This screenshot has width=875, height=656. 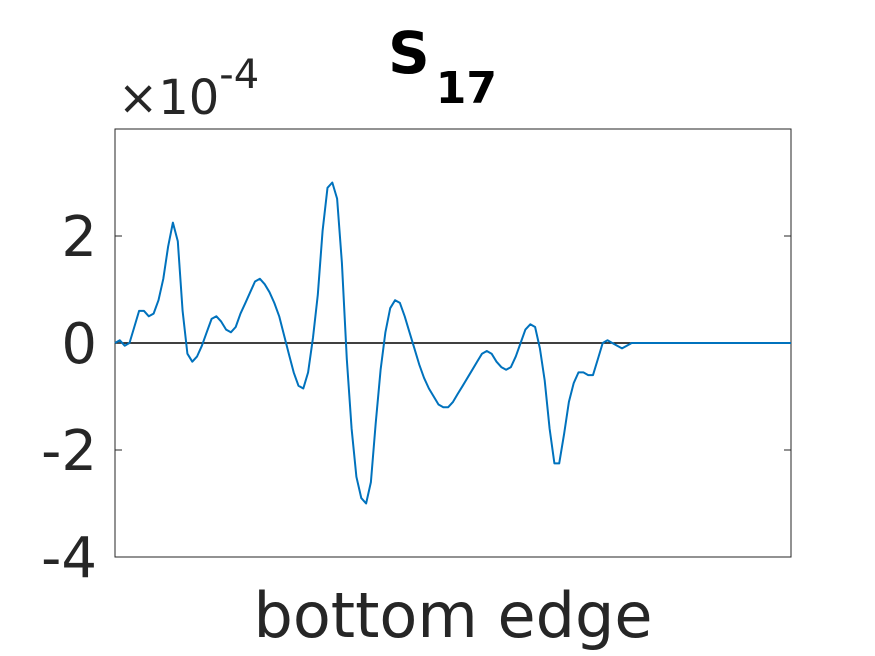 What do you see at coordinates (69, 398) in the screenshot?
I see `y-tick-labels: -4 -2 0 2` at bounding box center [69, 398].